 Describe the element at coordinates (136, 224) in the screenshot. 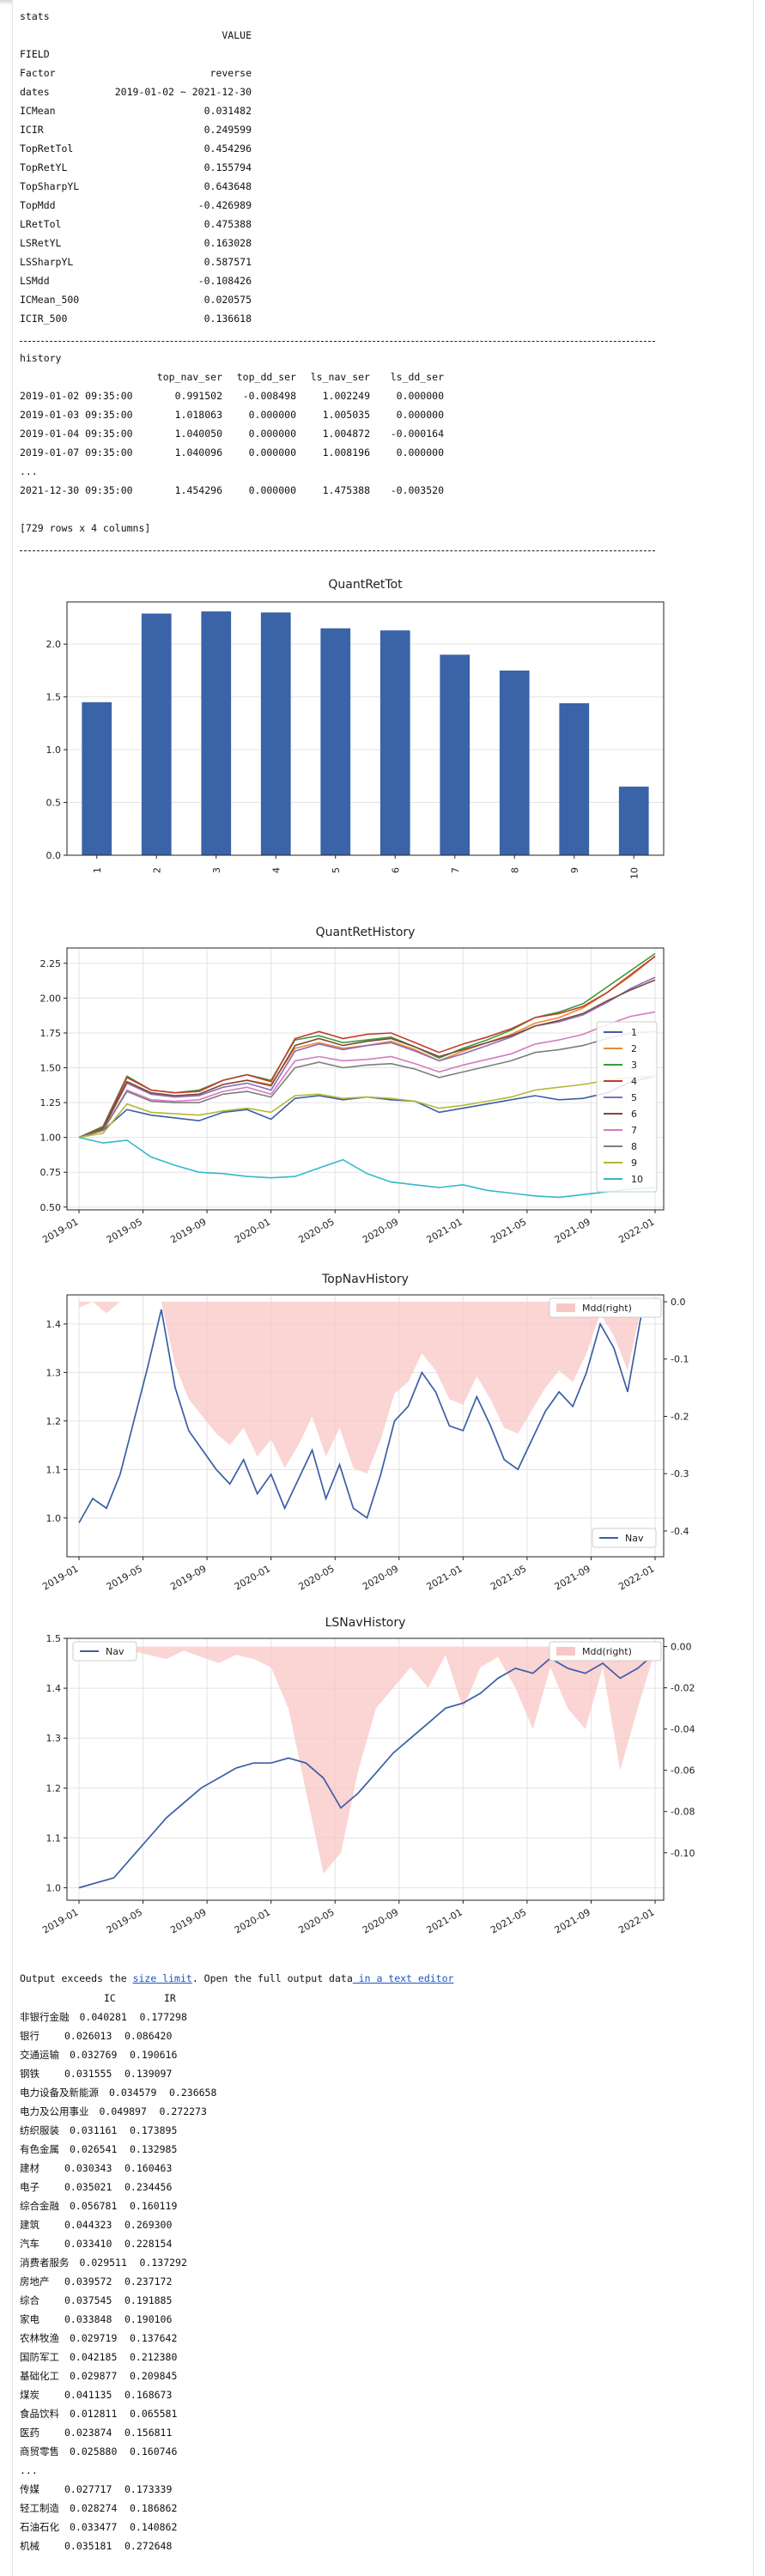

I see `stats-row: LRetTol 0.475388` at that location.